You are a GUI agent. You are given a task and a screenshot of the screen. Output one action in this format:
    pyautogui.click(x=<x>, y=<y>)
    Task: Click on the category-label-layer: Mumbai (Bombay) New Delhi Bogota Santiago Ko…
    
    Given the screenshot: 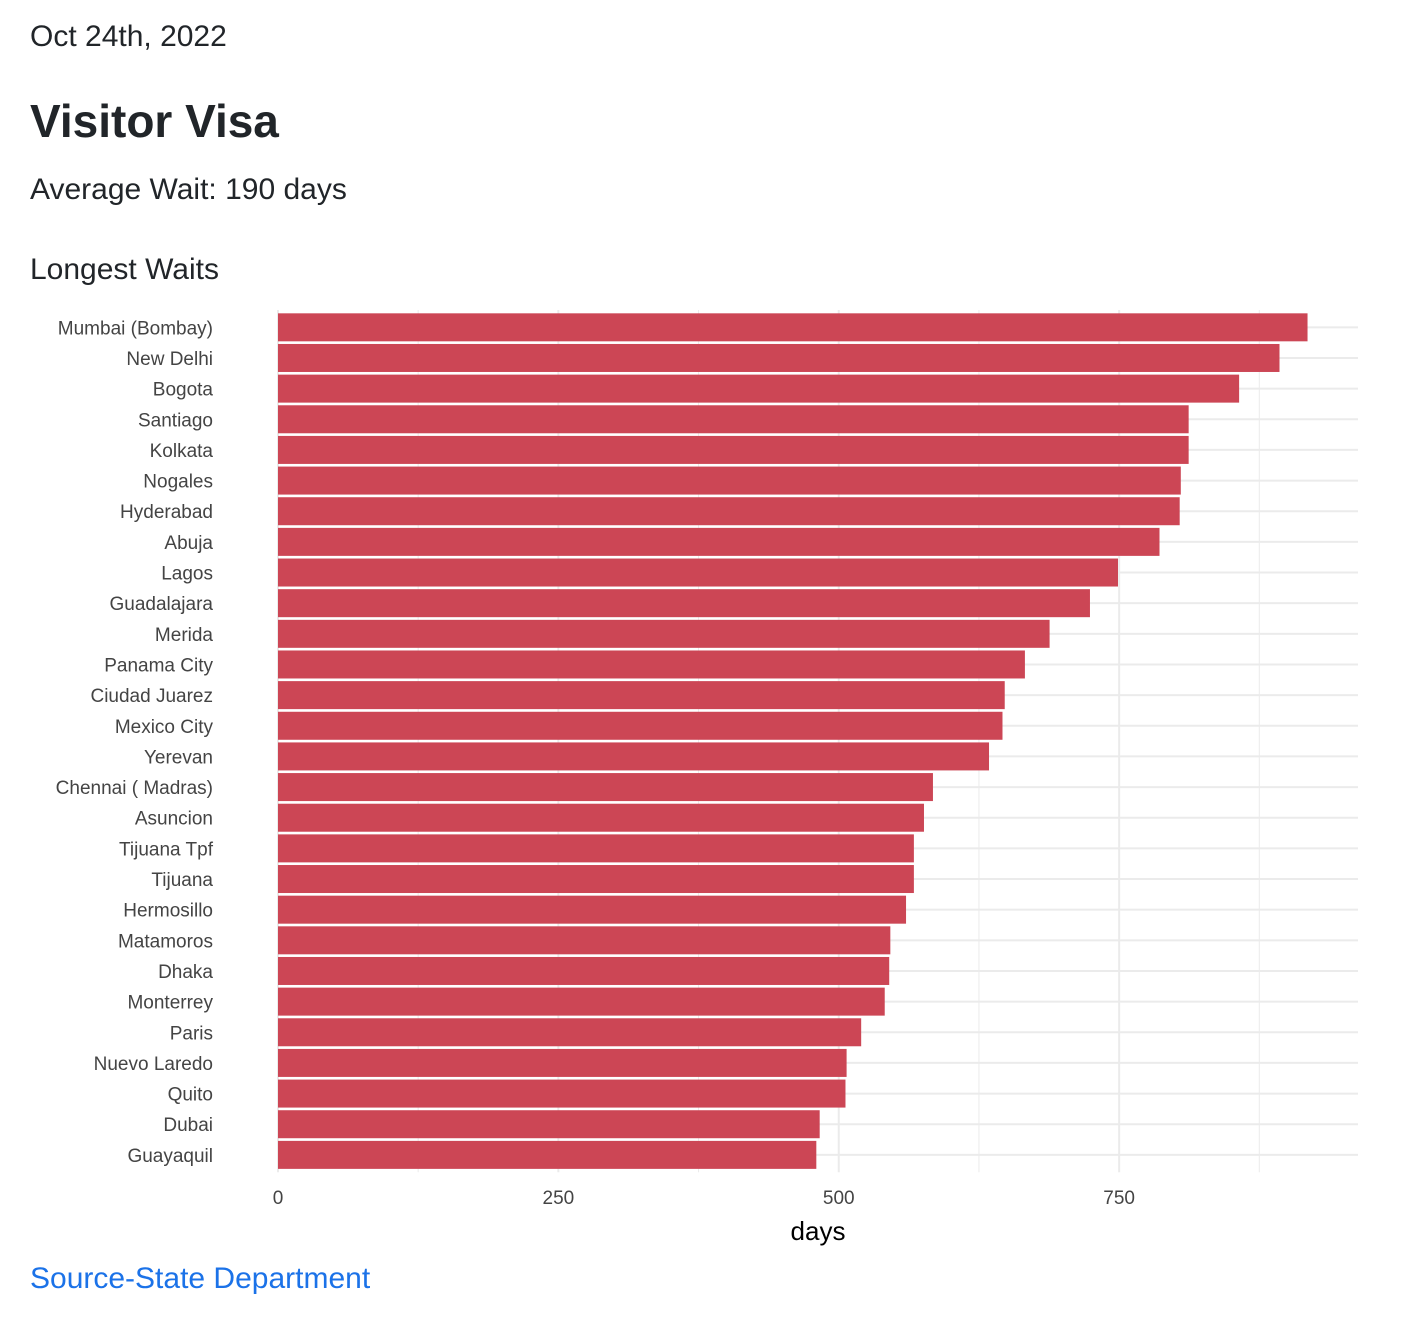 What is the action you would take?
    pyautogui.click(x=135, y=742)
    